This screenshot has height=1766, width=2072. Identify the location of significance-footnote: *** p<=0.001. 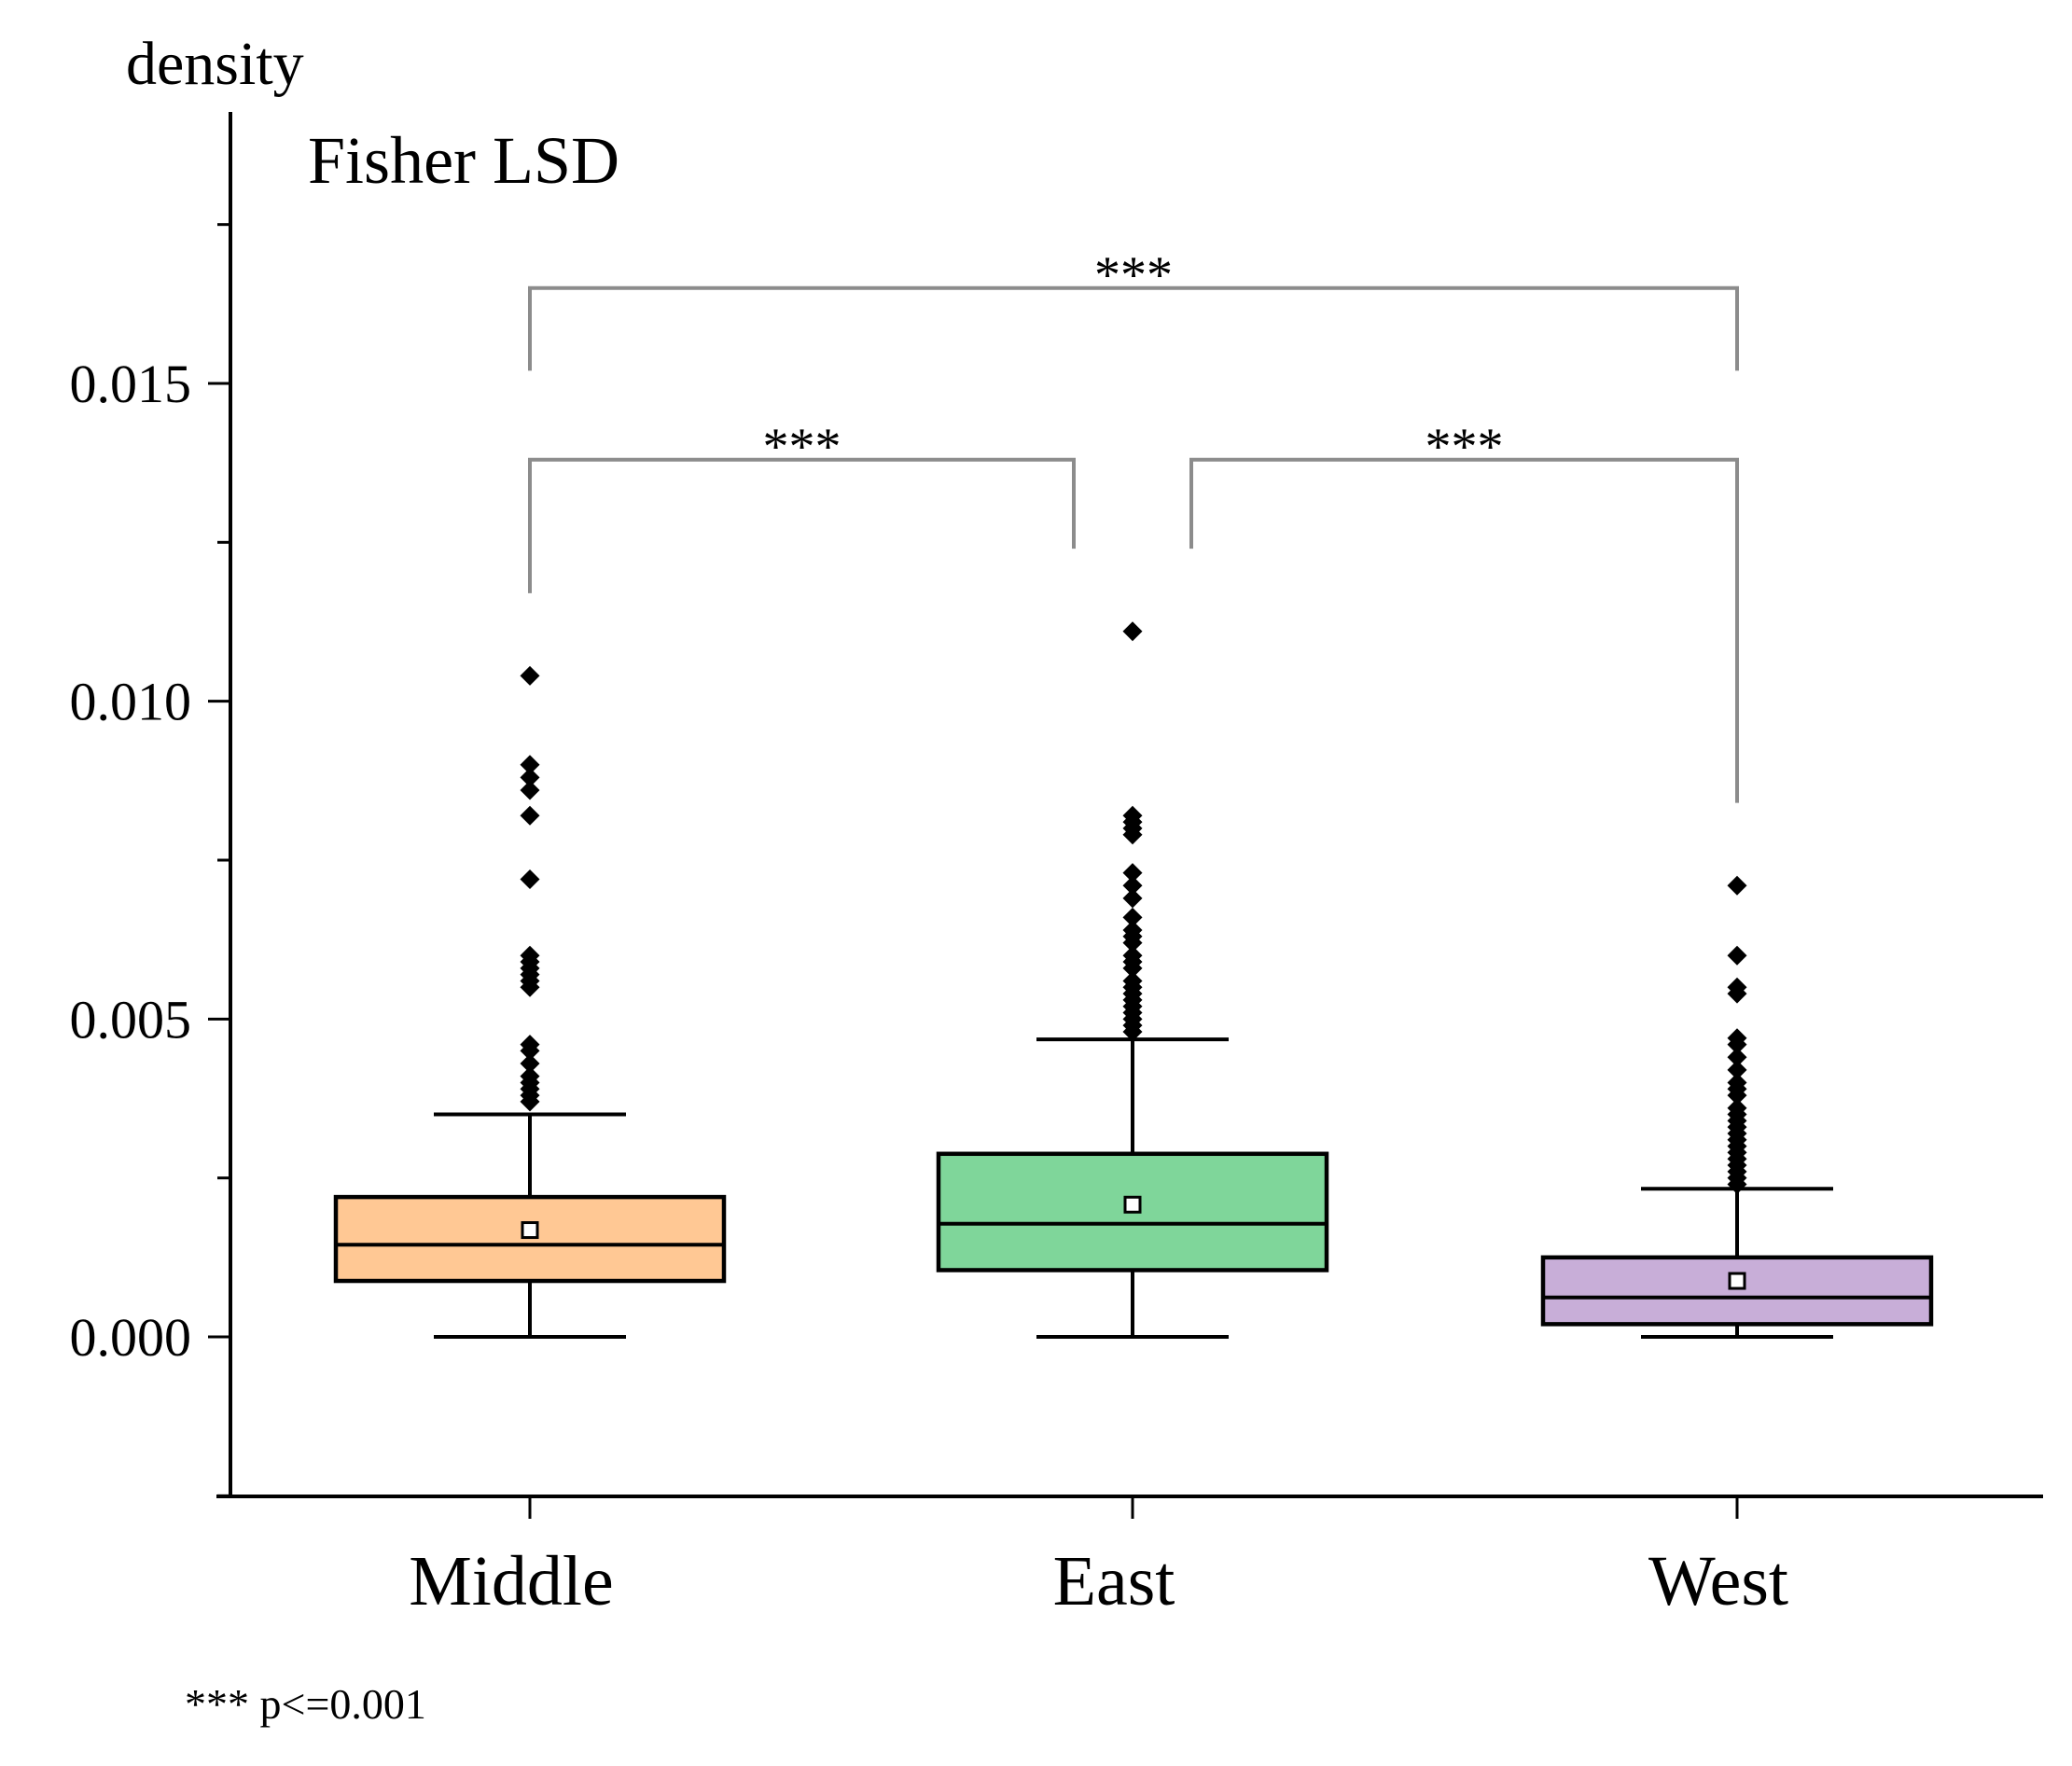
(305, 1704).